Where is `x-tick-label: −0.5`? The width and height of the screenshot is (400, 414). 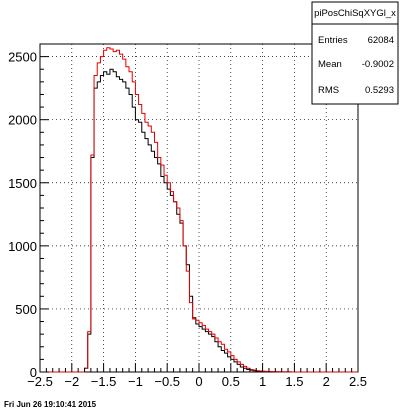 x-tick-label: −0.5 is located at coordinates (167, 381).